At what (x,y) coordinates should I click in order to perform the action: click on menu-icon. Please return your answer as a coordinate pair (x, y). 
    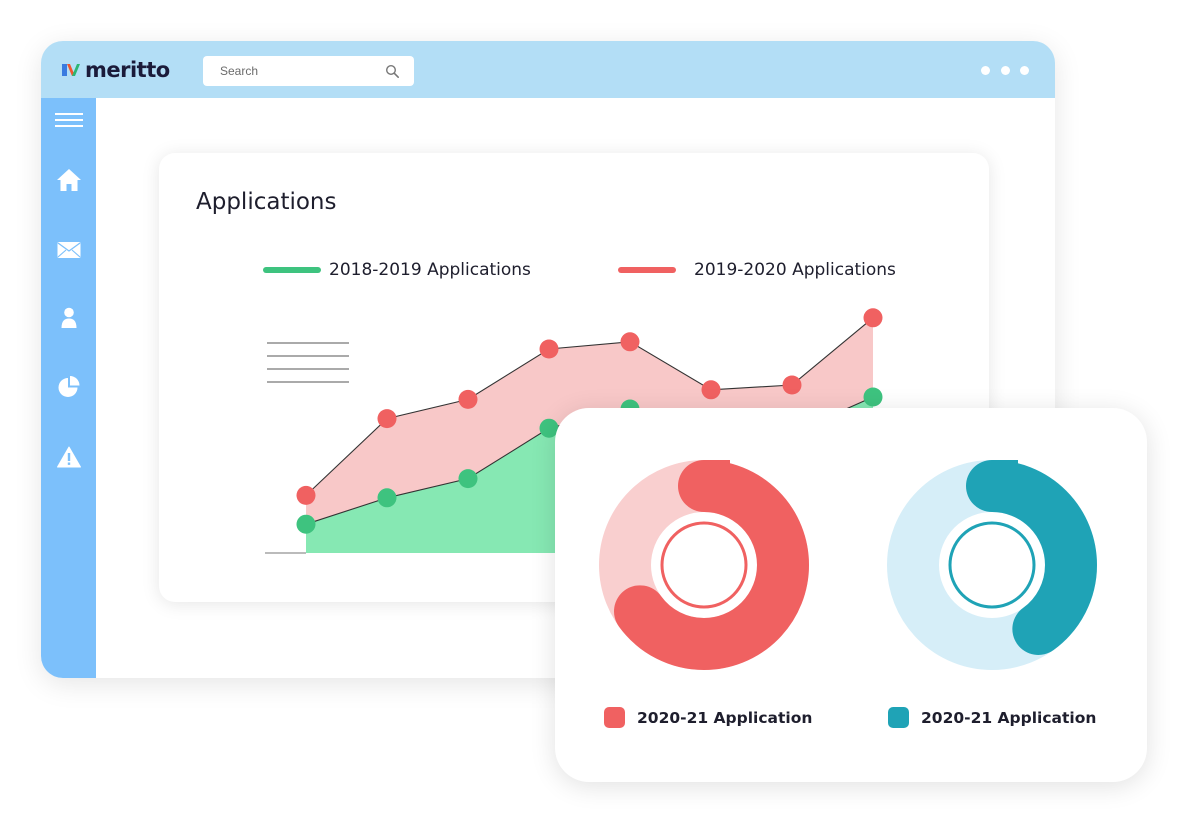
    Looking at the image, I should click on (68, 120).